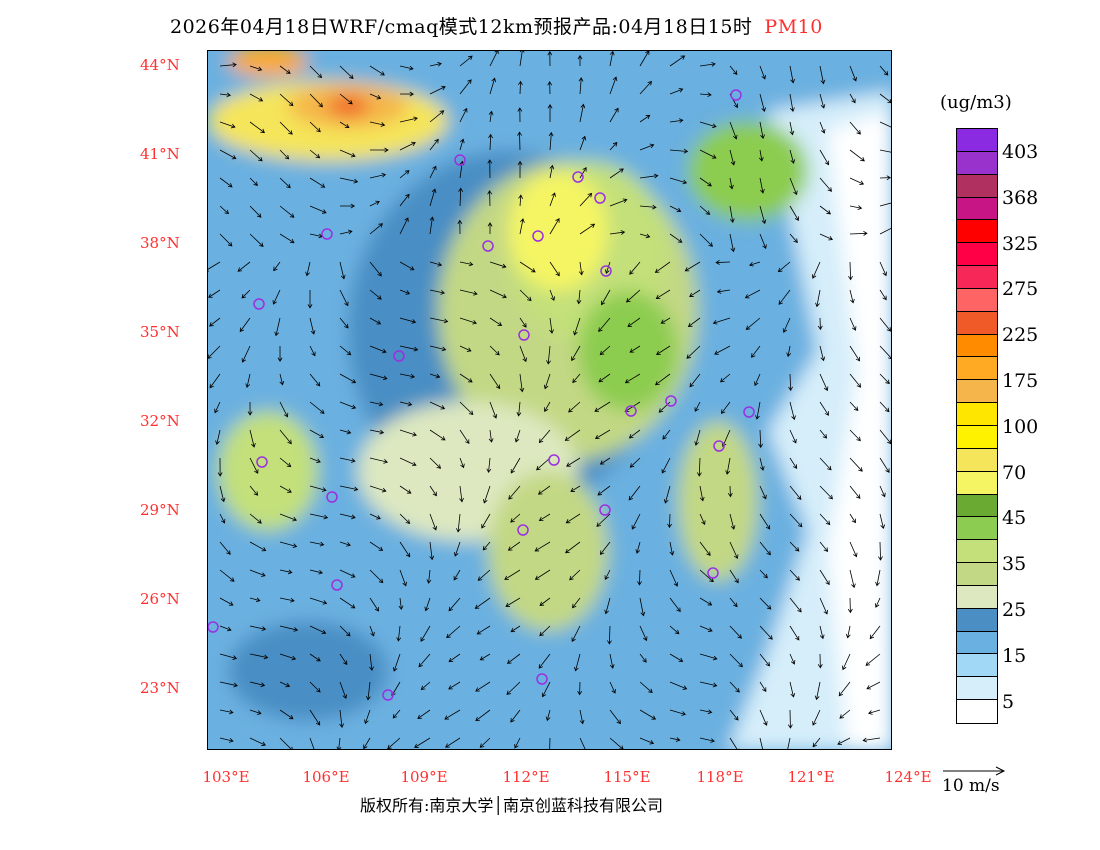 The width and height of the screenshot is (1100, 850). I want to click on wind-reference: 10 m/s, so click(974, 781).